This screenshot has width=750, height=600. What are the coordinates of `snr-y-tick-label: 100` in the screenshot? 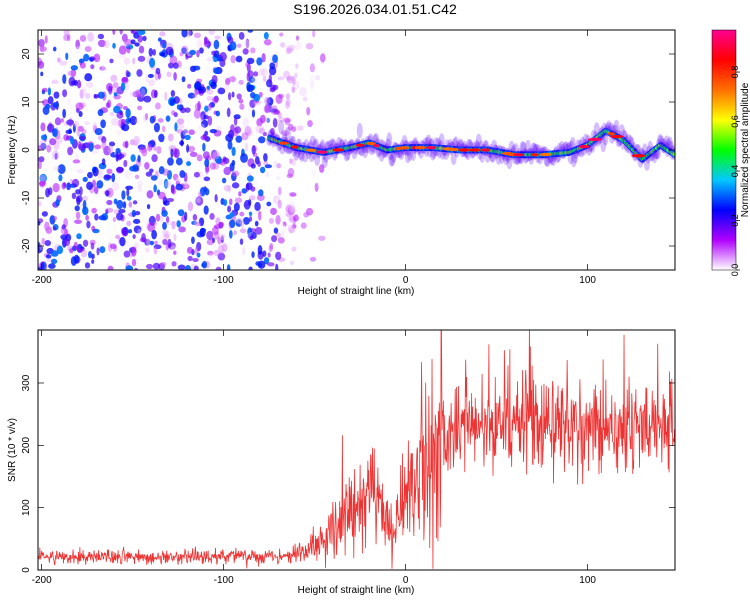 It's located at (26, 507).